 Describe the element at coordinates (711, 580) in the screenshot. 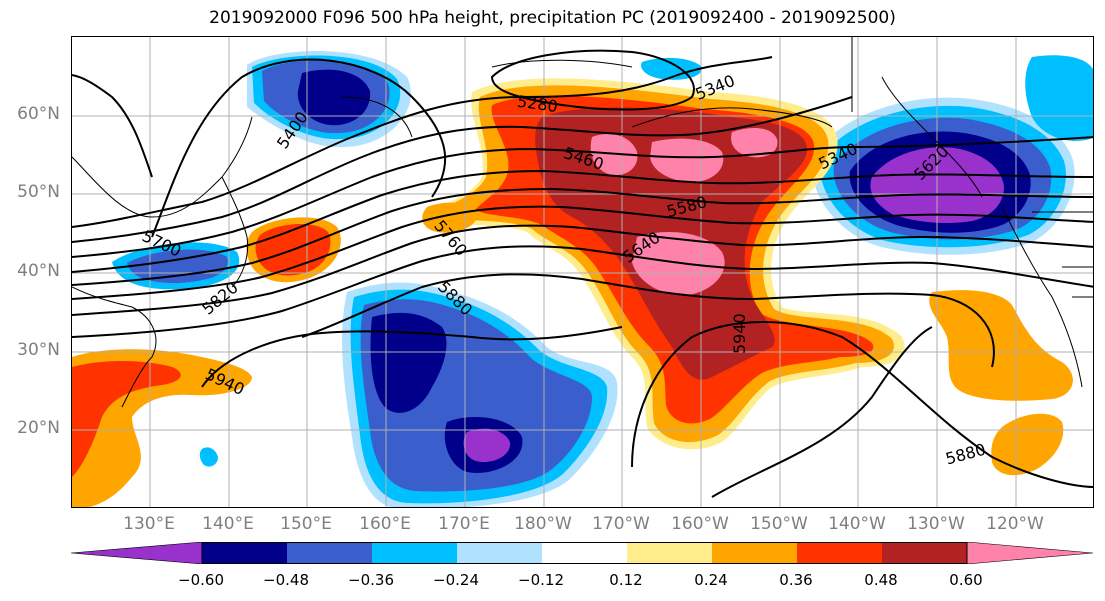

I see `colorbar-label-6: 0.24` at that location.